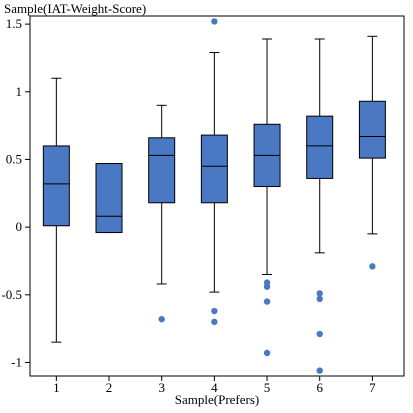  I want to click on x-axis-title: Sample(Prefers), so click(217, 399).